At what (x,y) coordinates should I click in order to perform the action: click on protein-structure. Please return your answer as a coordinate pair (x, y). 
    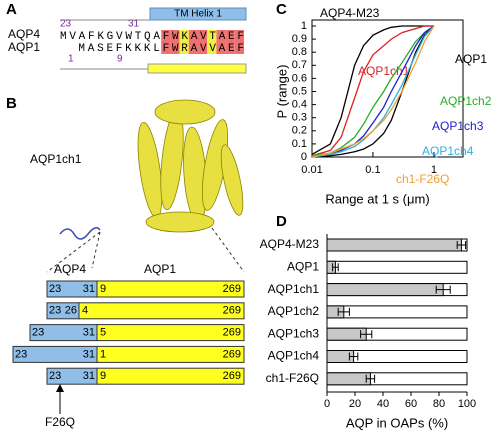
    Looking at the image, I should click on (190, 166).